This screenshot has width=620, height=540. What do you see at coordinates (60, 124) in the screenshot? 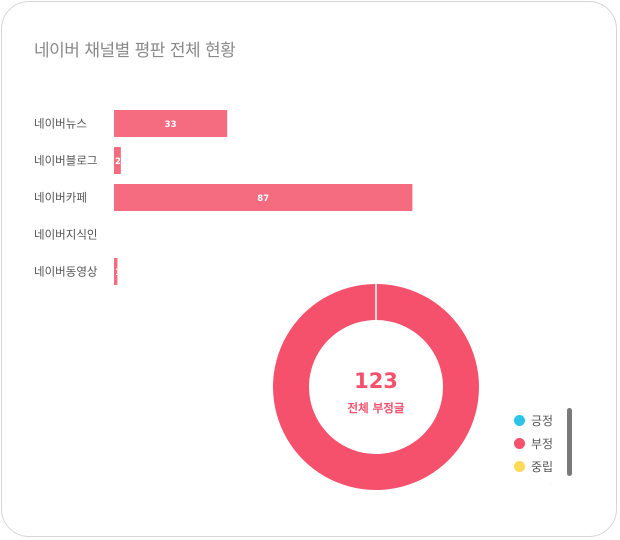
I see `bar-category-label: 네이버뉴스` at bounding box center [60, 124].